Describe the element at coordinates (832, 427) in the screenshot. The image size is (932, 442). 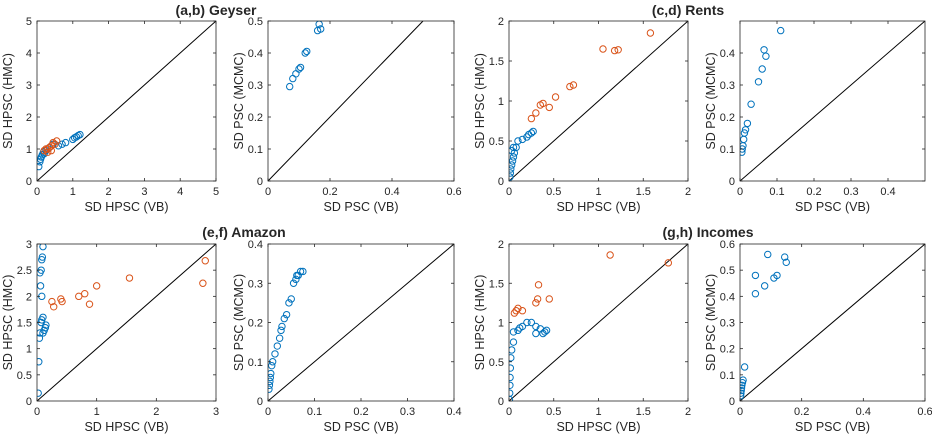
I see `x-axis-label: SD PSC (VB)` at that location.